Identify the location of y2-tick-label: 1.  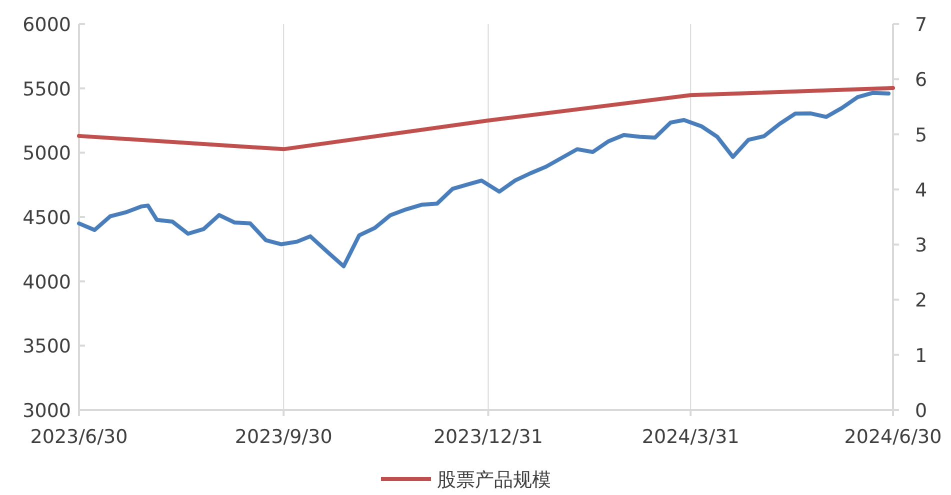
(921, 355).